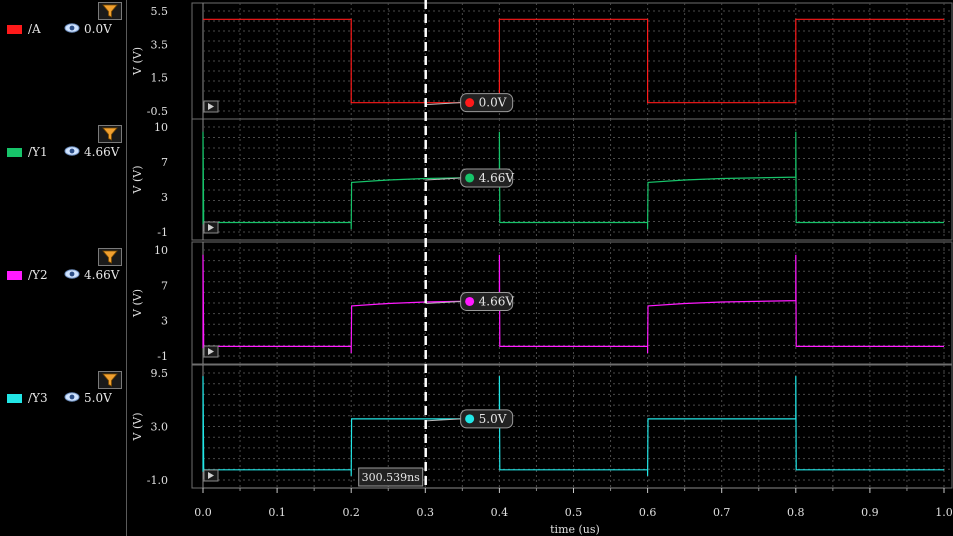 The height and width of the screenshot is (536, 953). I want to click on y-tick-label: 1.5, so click(160, 78).